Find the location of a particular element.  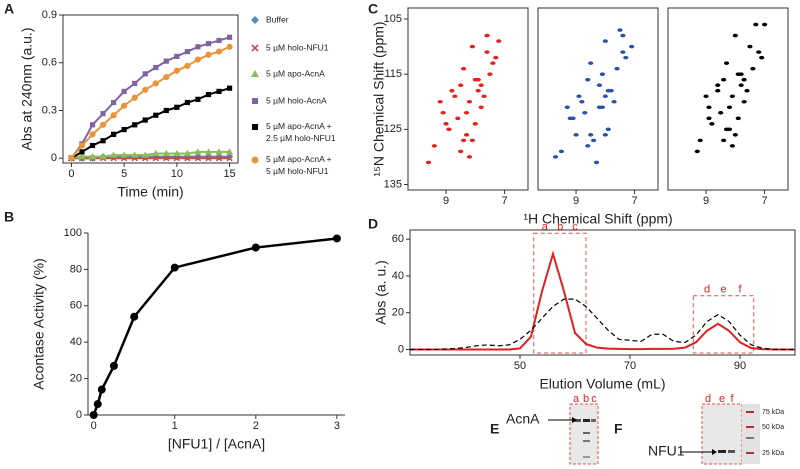

gel-e is located at coordinates (573, 434).